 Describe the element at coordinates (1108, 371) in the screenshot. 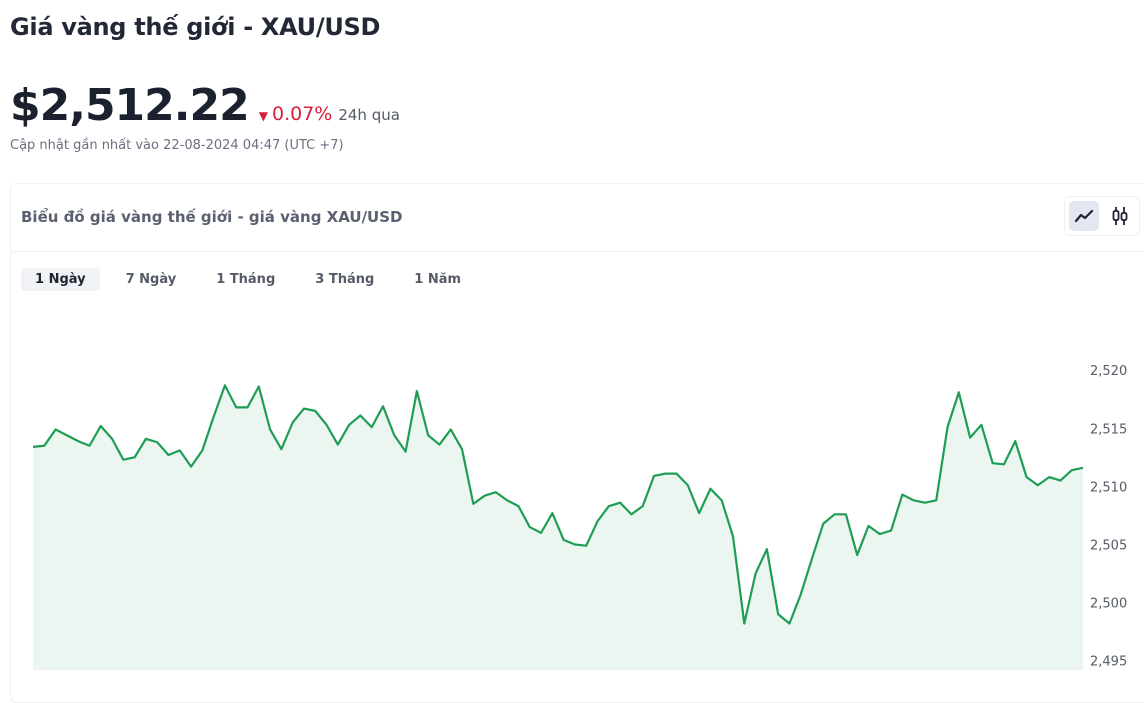

I see `y-tick-label: 2,520` at that location.